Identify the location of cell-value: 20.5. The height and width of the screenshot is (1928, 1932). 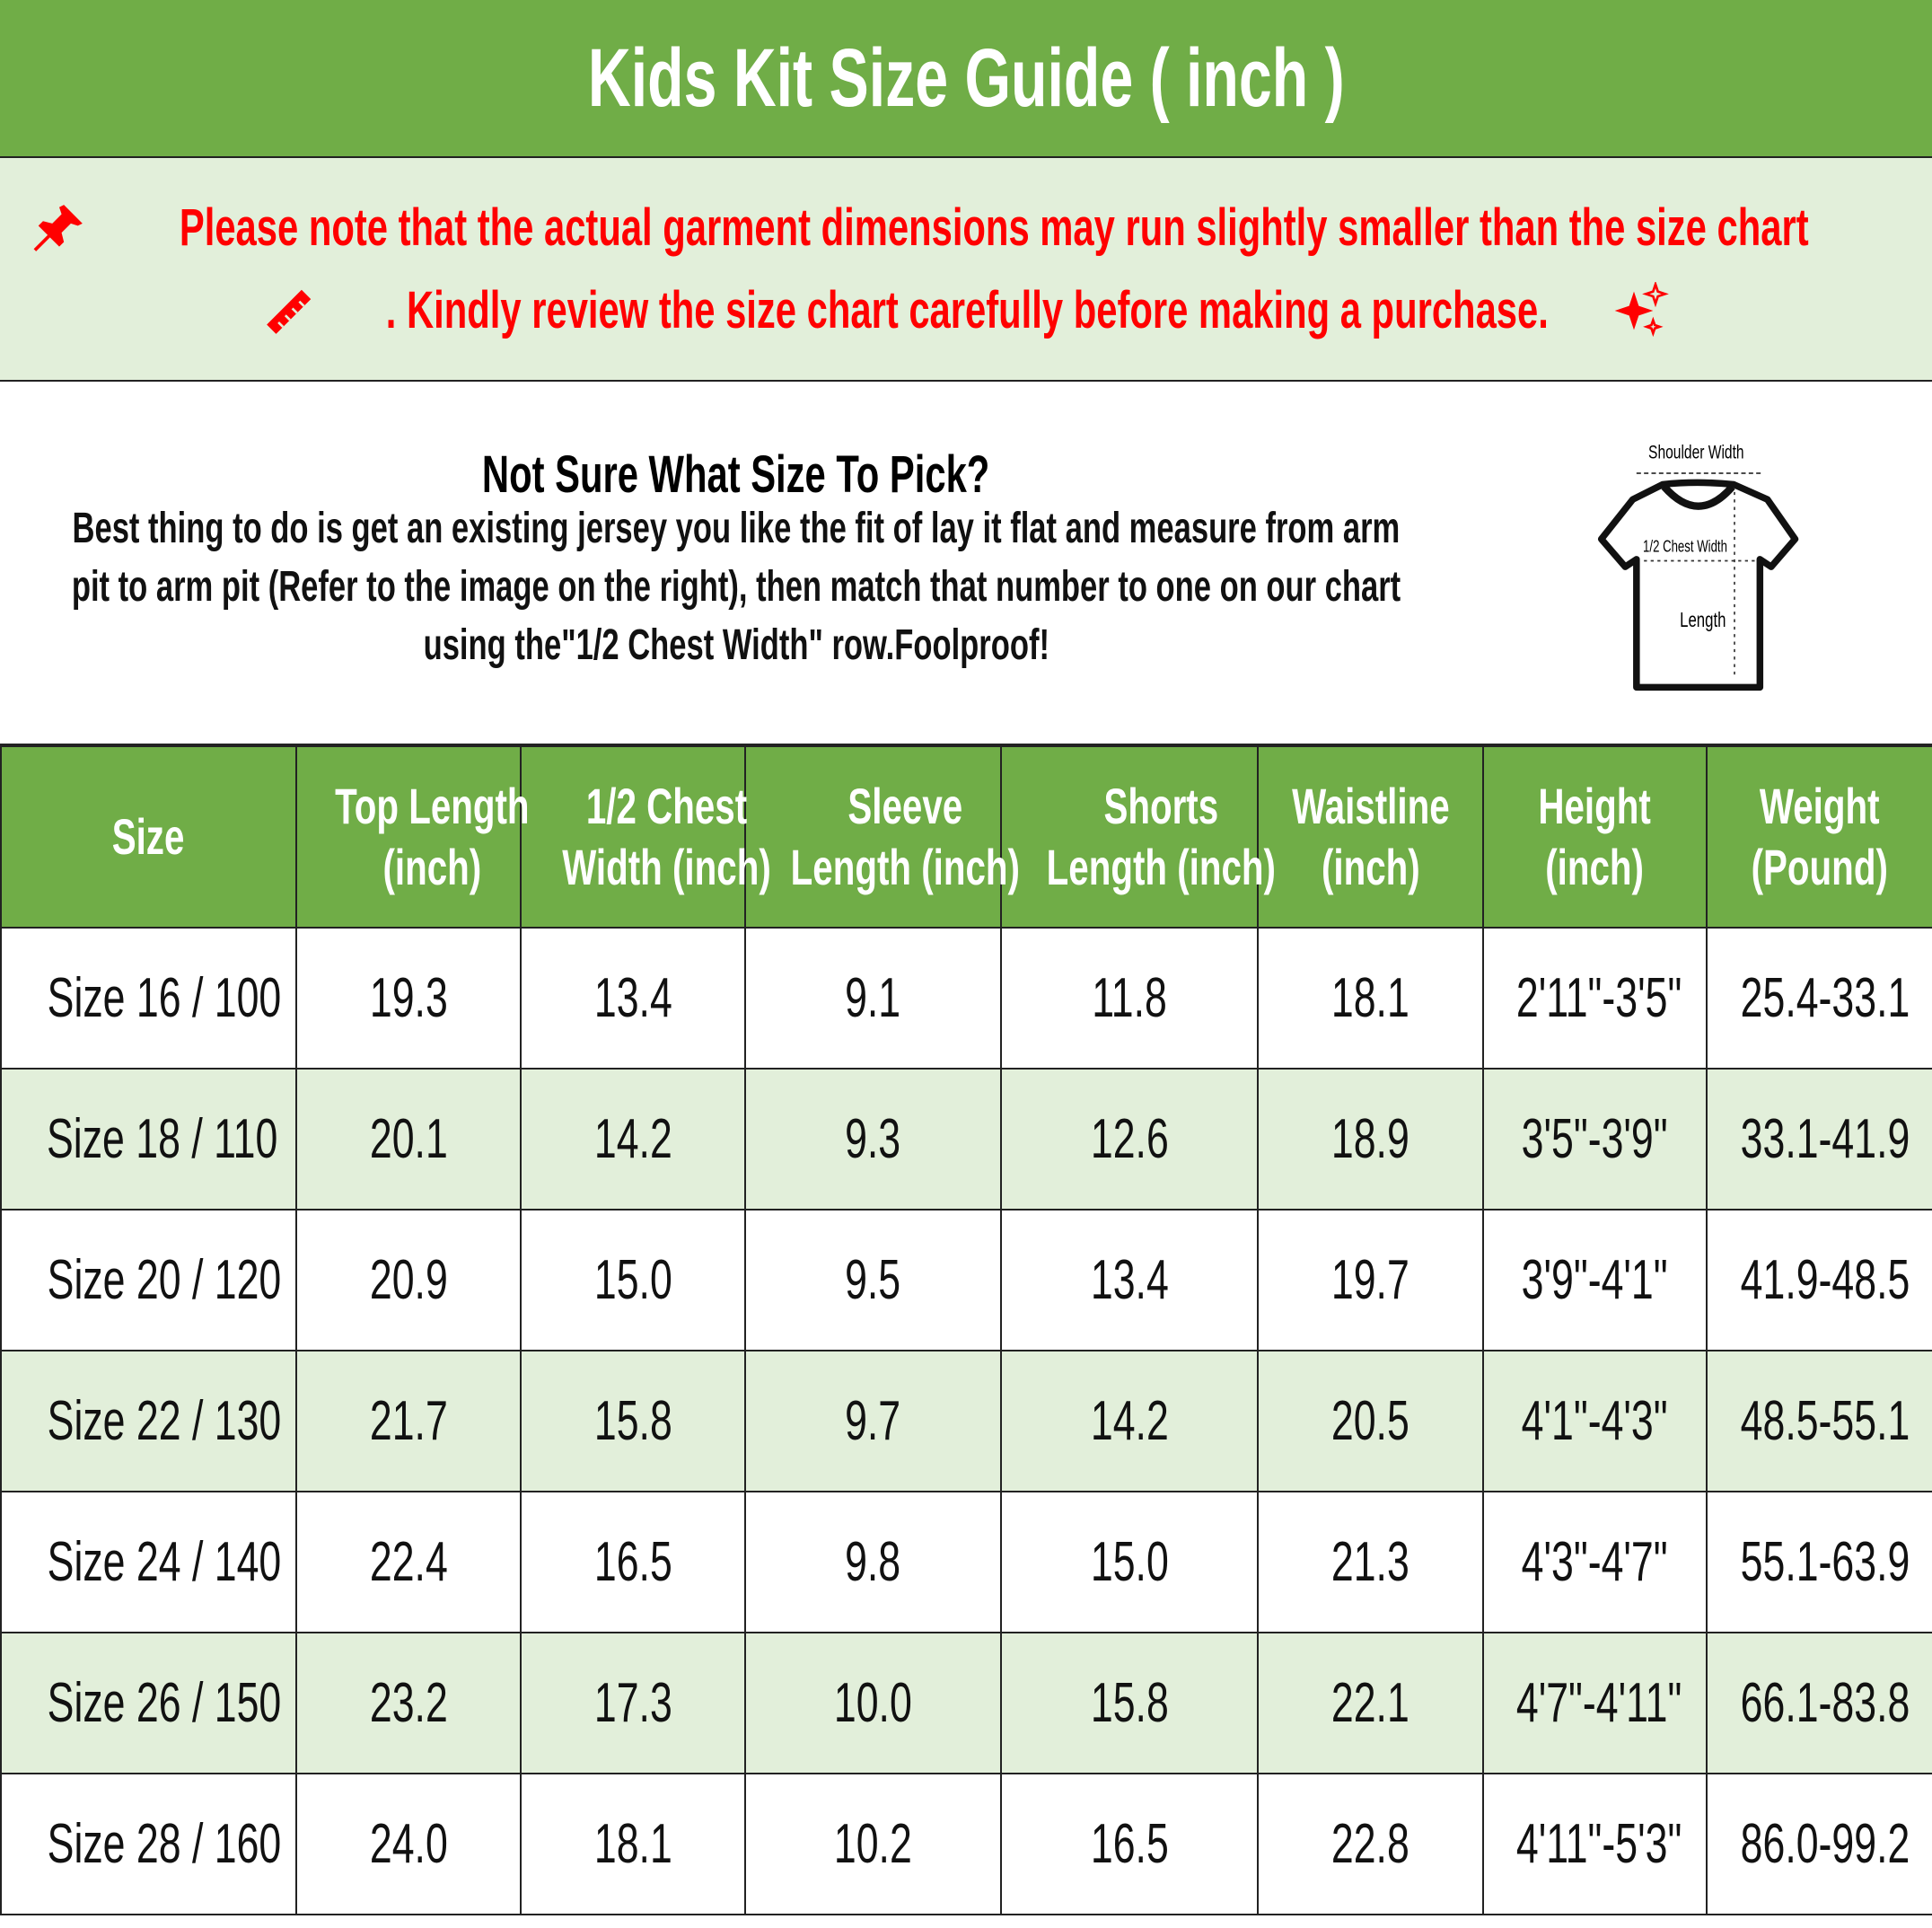
(1370, 1421).